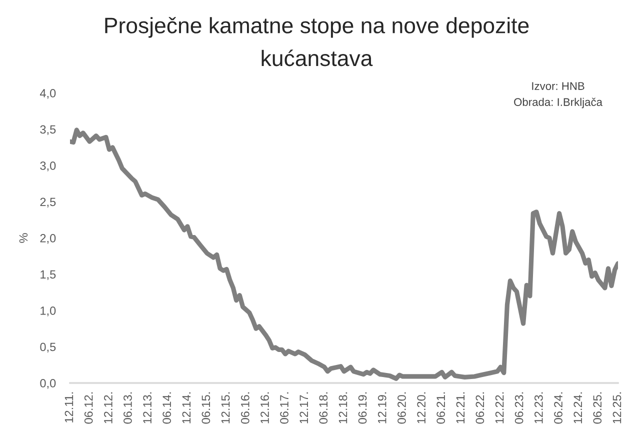  What do you see at coordinates (48, 130) in the screenshot?
I see `y-tick-label: 3,5` at bounding box center [48, 130].